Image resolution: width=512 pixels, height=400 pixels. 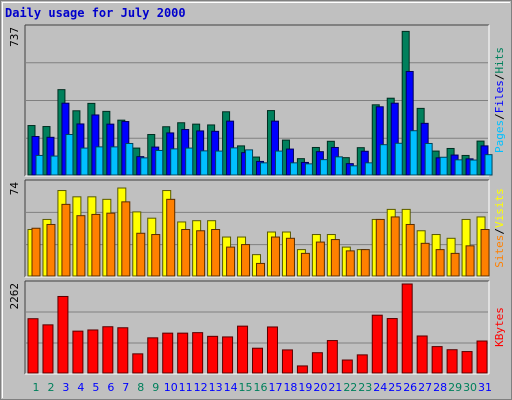 I want to click on day-label-25: 25, so click(x=395, y=387).